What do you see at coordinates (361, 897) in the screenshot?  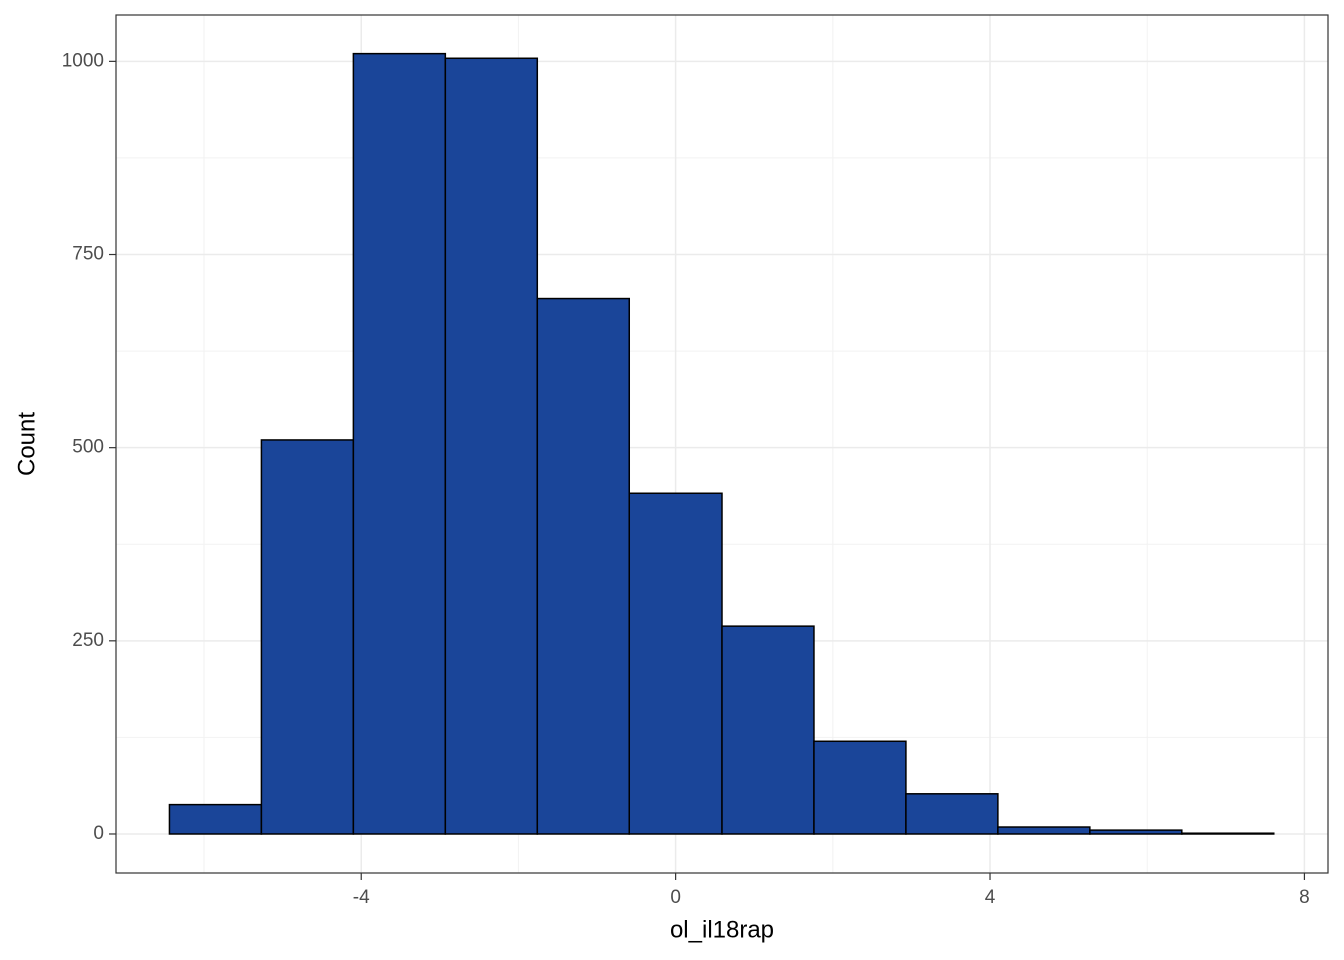 I see `x-tick-label: -4` at bounding box center [361, 897].